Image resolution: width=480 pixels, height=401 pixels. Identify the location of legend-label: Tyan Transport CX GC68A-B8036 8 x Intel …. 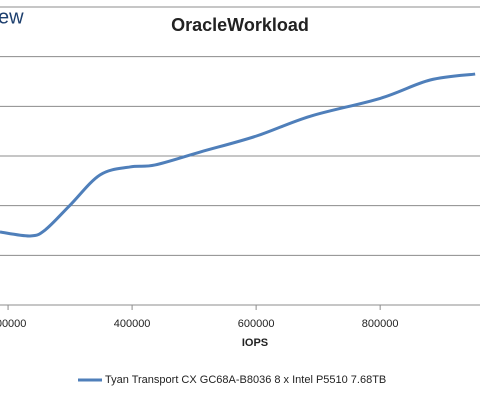
(245, 380).